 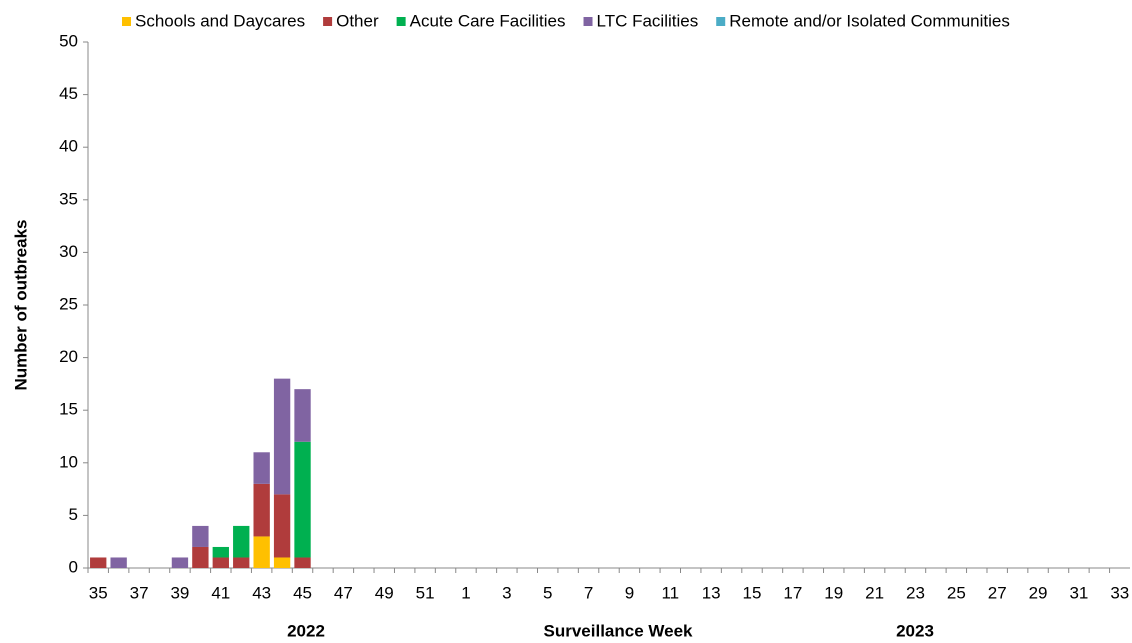 What do you see at coordinates (68, 251) in the screenshot?
I see `y-tick-label: 30` at bounding box center [68, 251].